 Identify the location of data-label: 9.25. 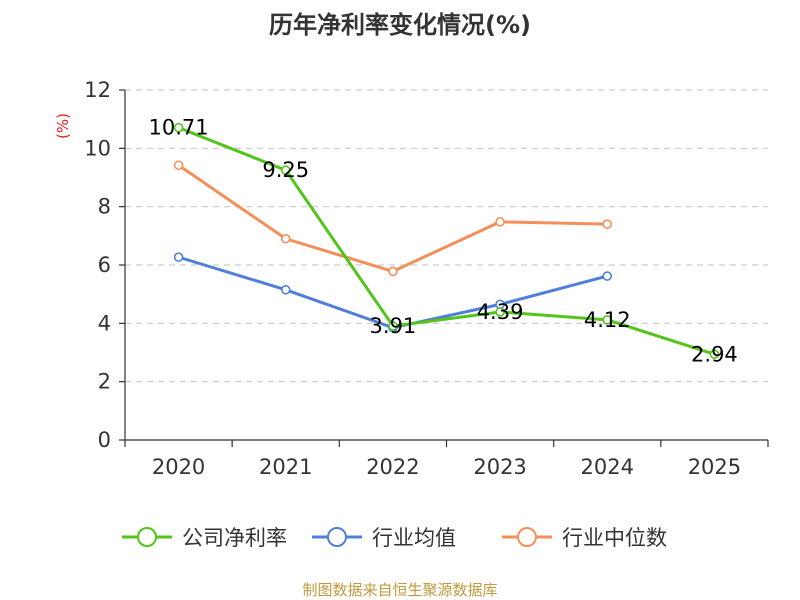
(285, 170).